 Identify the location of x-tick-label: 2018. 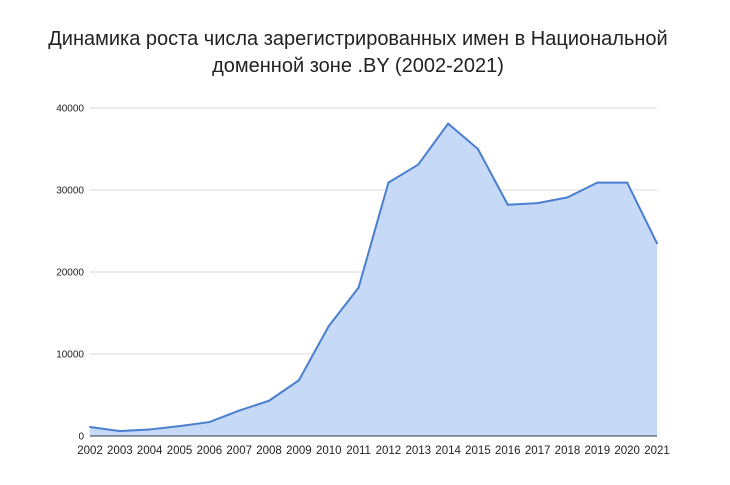
(568, 451).